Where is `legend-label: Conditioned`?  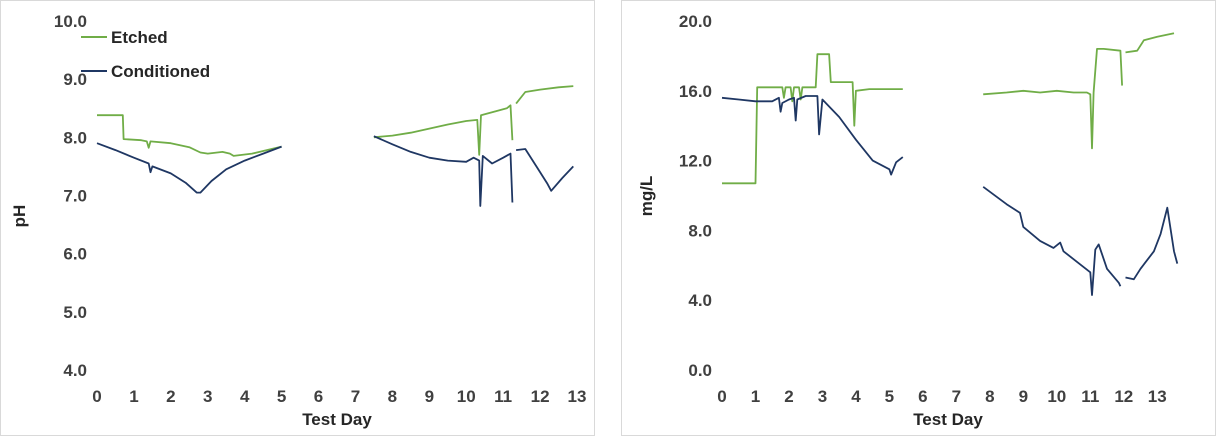
legend-label: Conditioned is located at coordinates (160, 71).